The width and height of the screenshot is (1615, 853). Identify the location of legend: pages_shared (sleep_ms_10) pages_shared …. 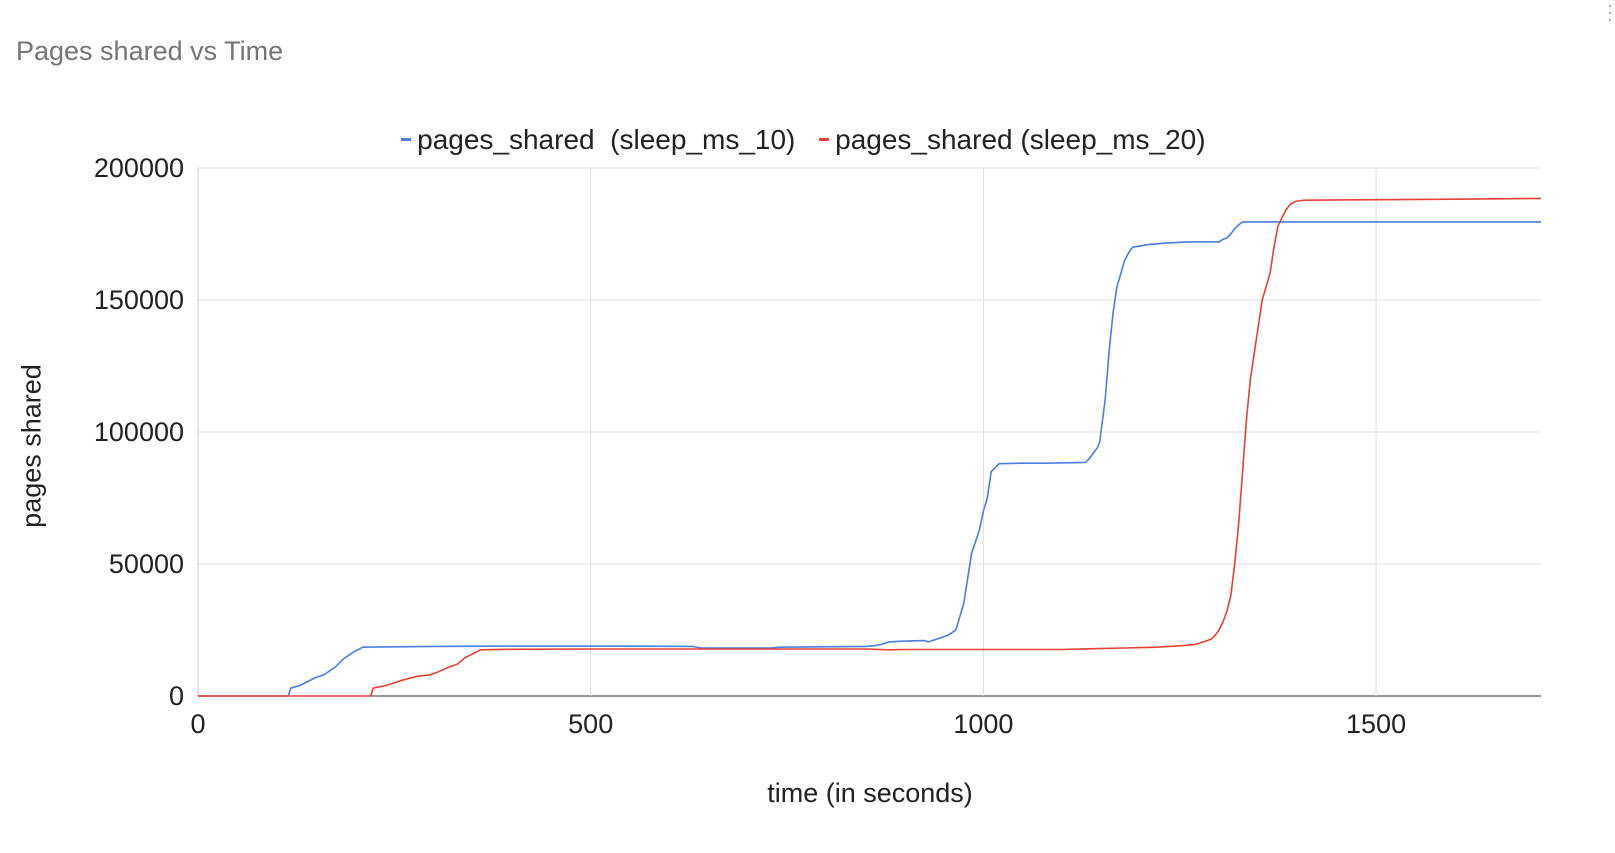
(807, 123).